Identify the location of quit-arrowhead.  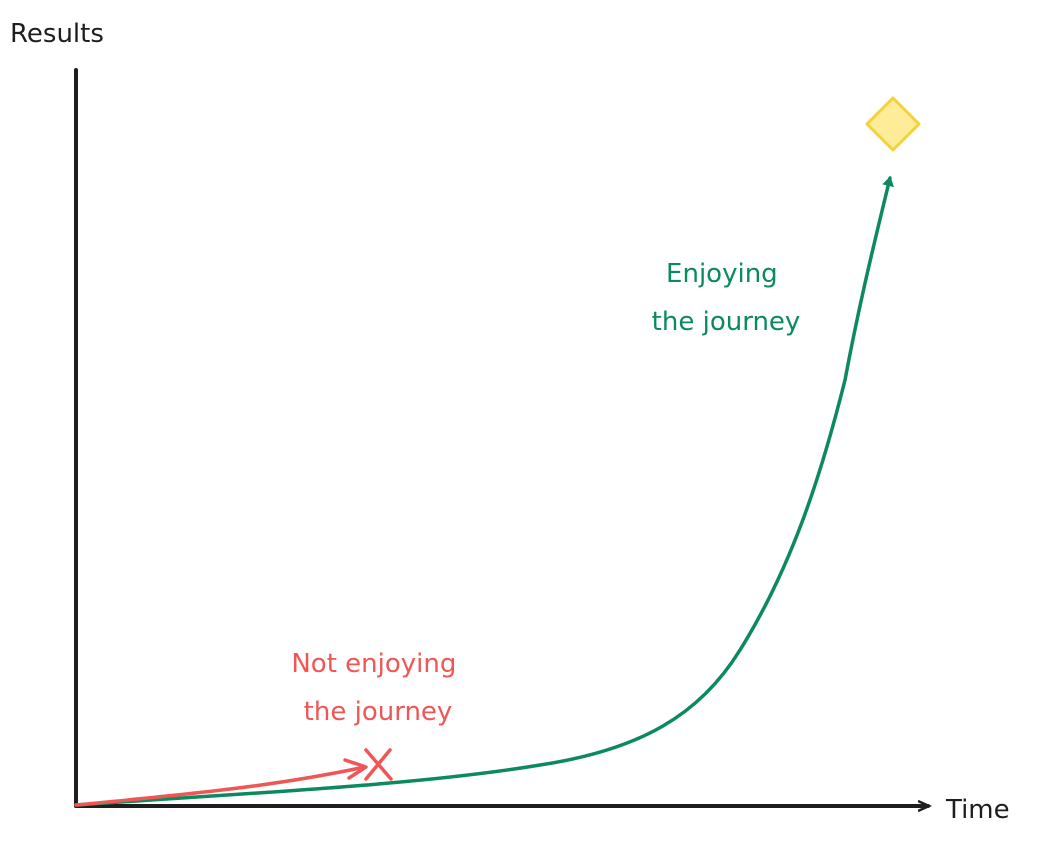
(355, 769).